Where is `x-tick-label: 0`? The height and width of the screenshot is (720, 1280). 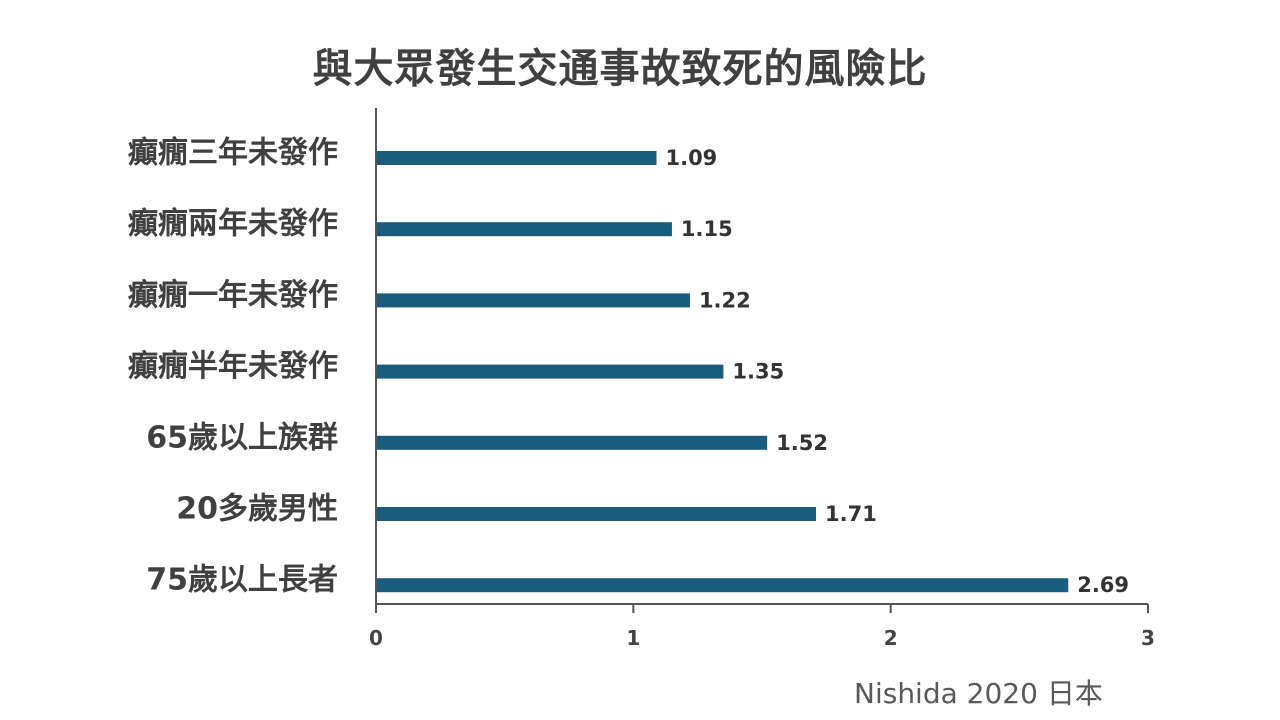
x-tick-label: 0 is located at coordinates (376, 638).